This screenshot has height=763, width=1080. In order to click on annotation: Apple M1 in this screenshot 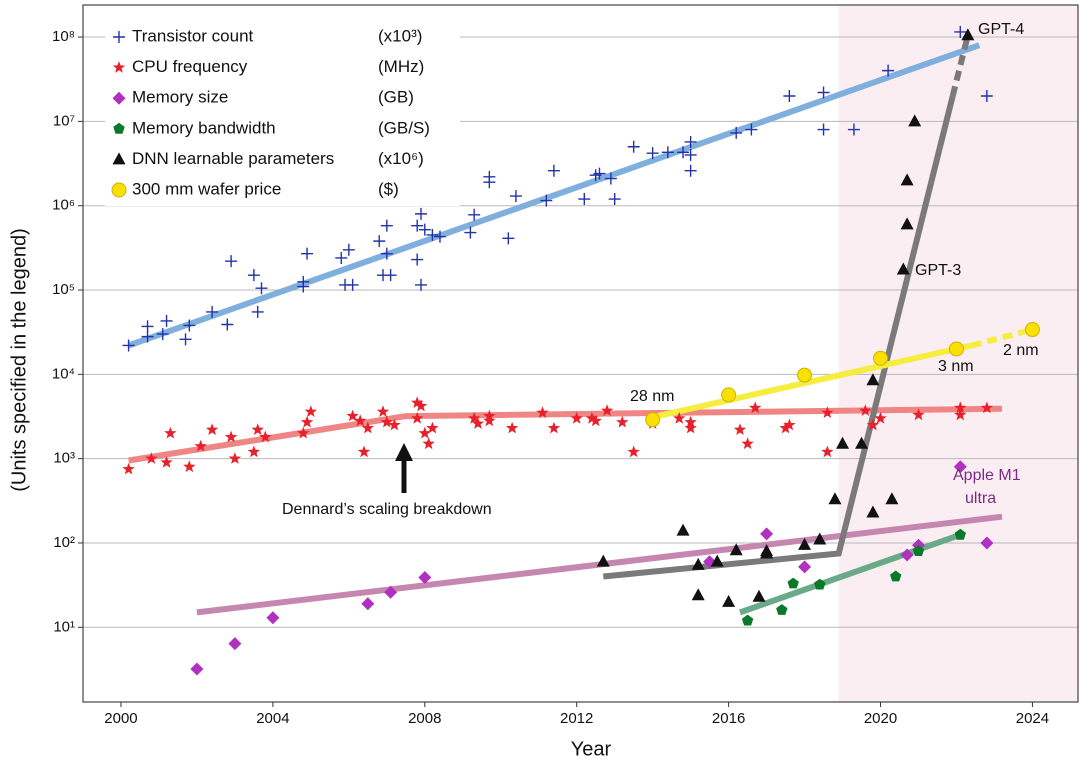, I will do `click(987, 475)`.